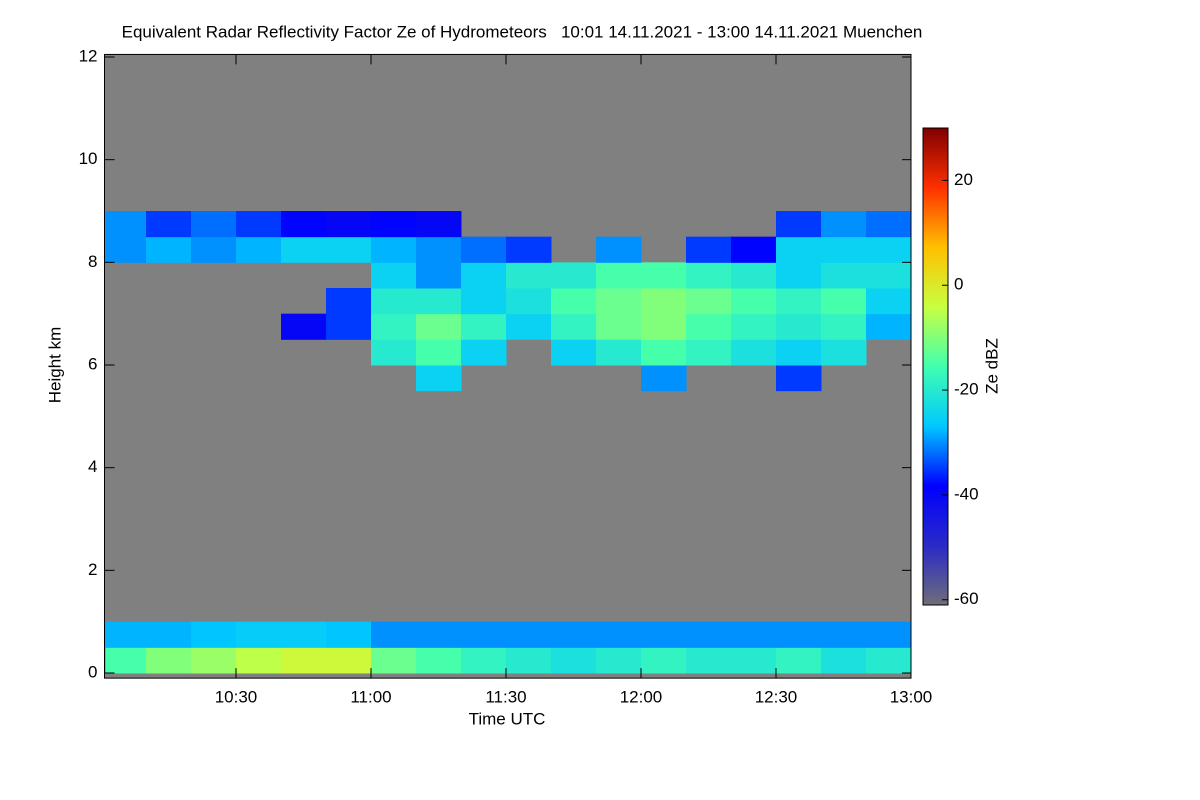  Describe the element at coordinates (966, 598) in the screenshot. I see `colorbar-tick-label: -60` at that location.